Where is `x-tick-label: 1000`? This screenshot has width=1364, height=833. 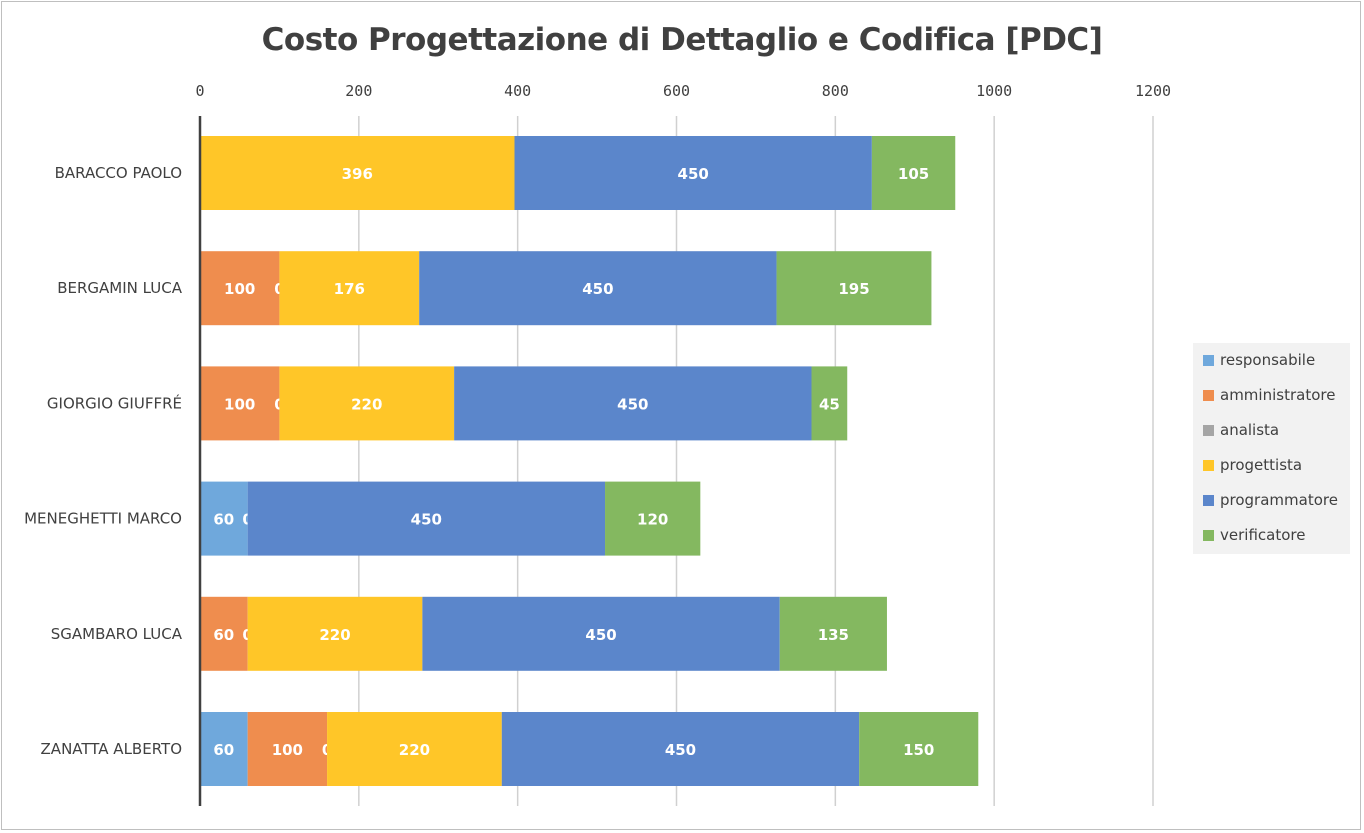
x-tick-label: 1000 is located at coordinates (994, 91).